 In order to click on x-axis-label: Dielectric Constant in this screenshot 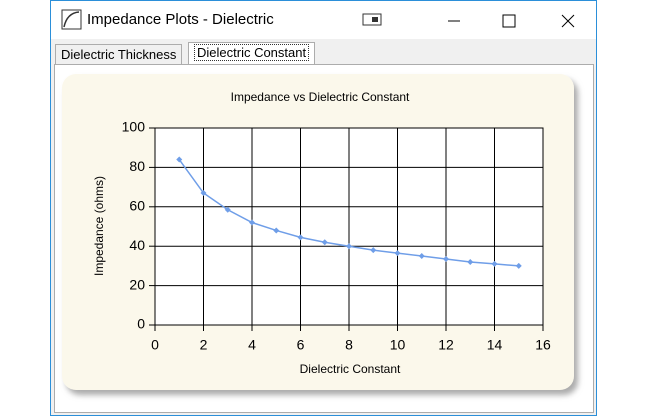, I will do `click(350, 369)`.